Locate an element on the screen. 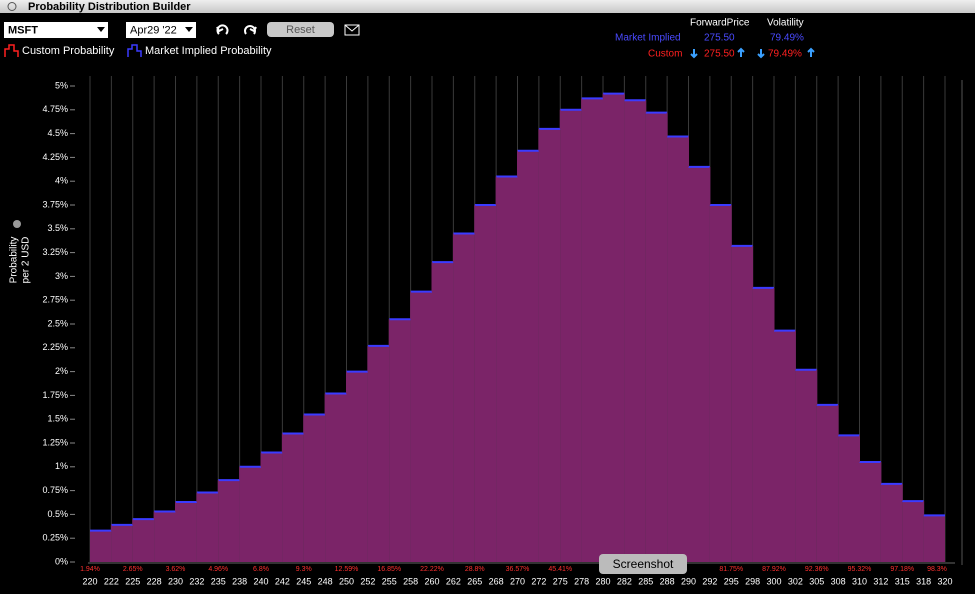 This screenshot has height=594, width=975. cumulative-label: 2.65% is located at coordinates (133, 569).